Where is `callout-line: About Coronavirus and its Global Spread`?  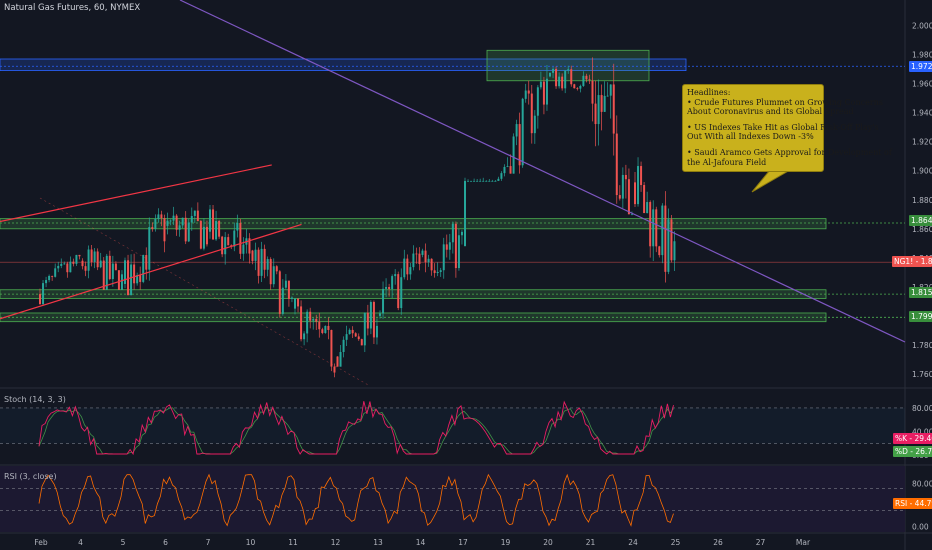
callout-line: About Coronavirus and its Global Spread is located at coordinates (770, 112).